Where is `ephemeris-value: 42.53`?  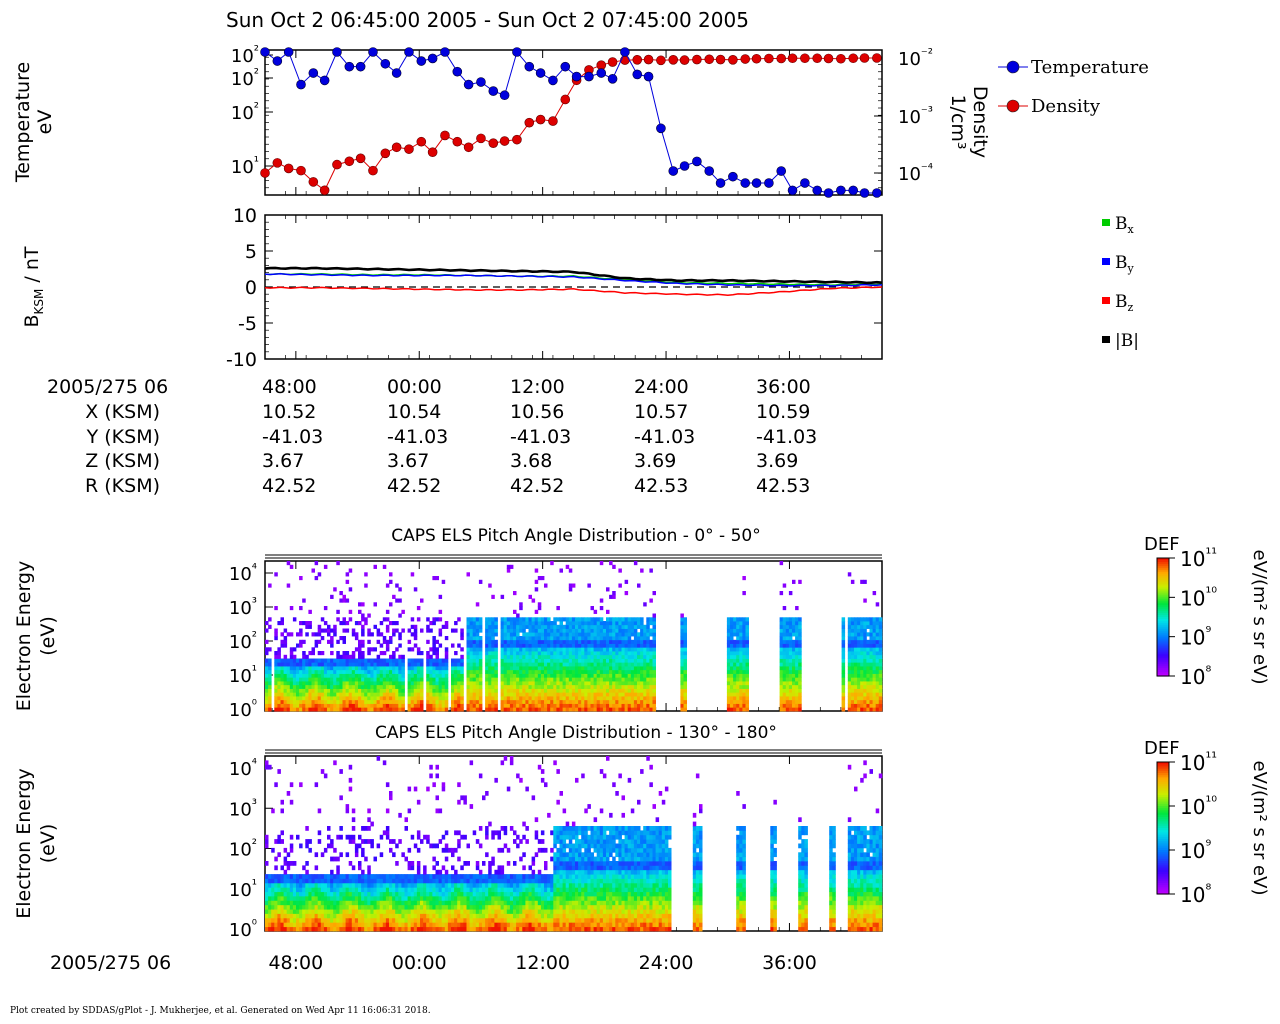
ephemeris-value: 42.53 is located at coordinates (783, 485).